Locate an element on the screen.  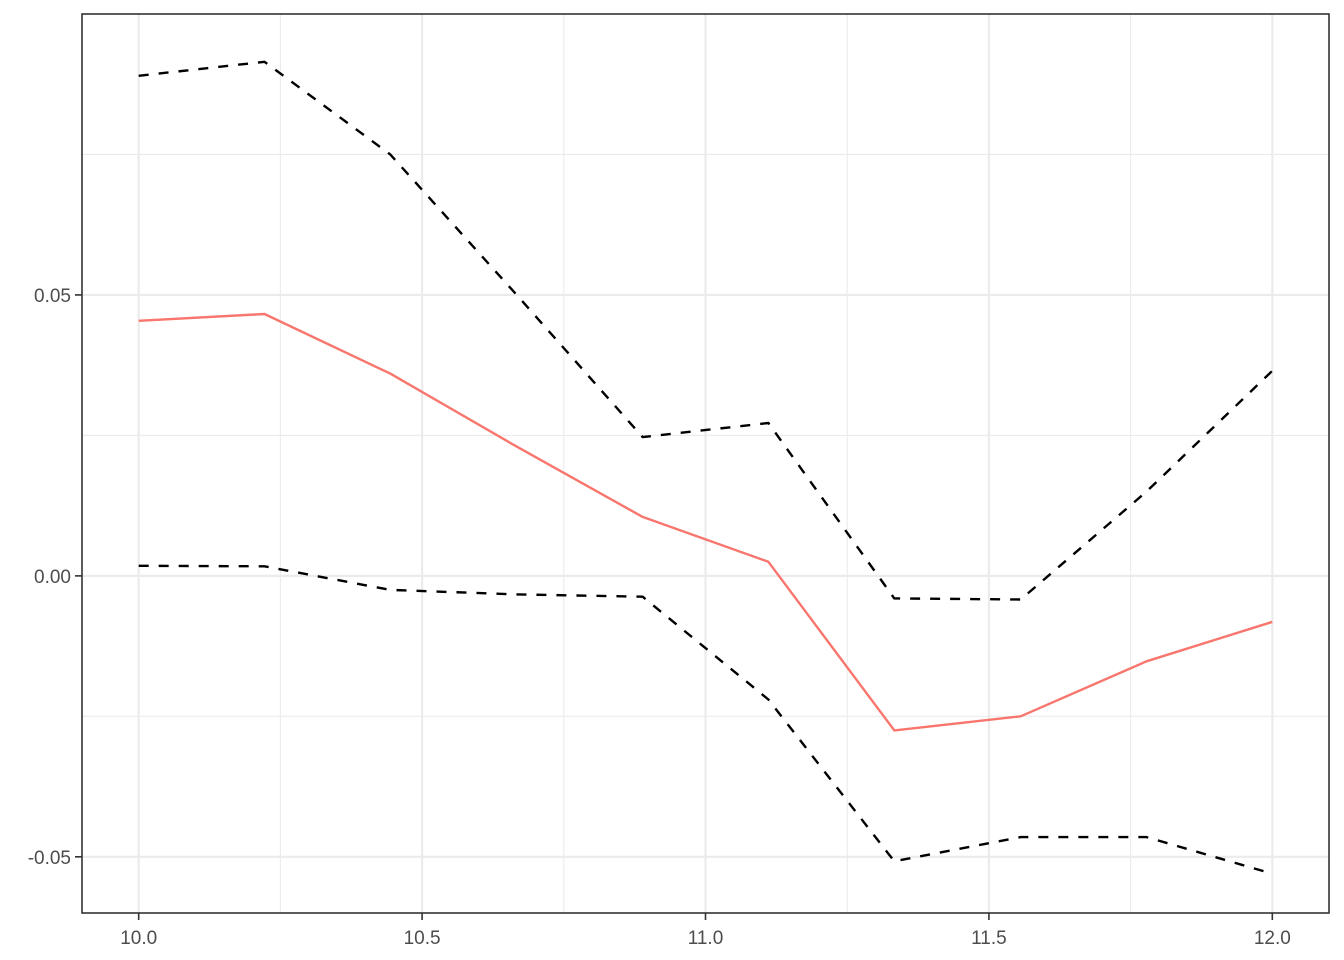
y-tick-label: 0.05 is located at coordinates (52, 296).